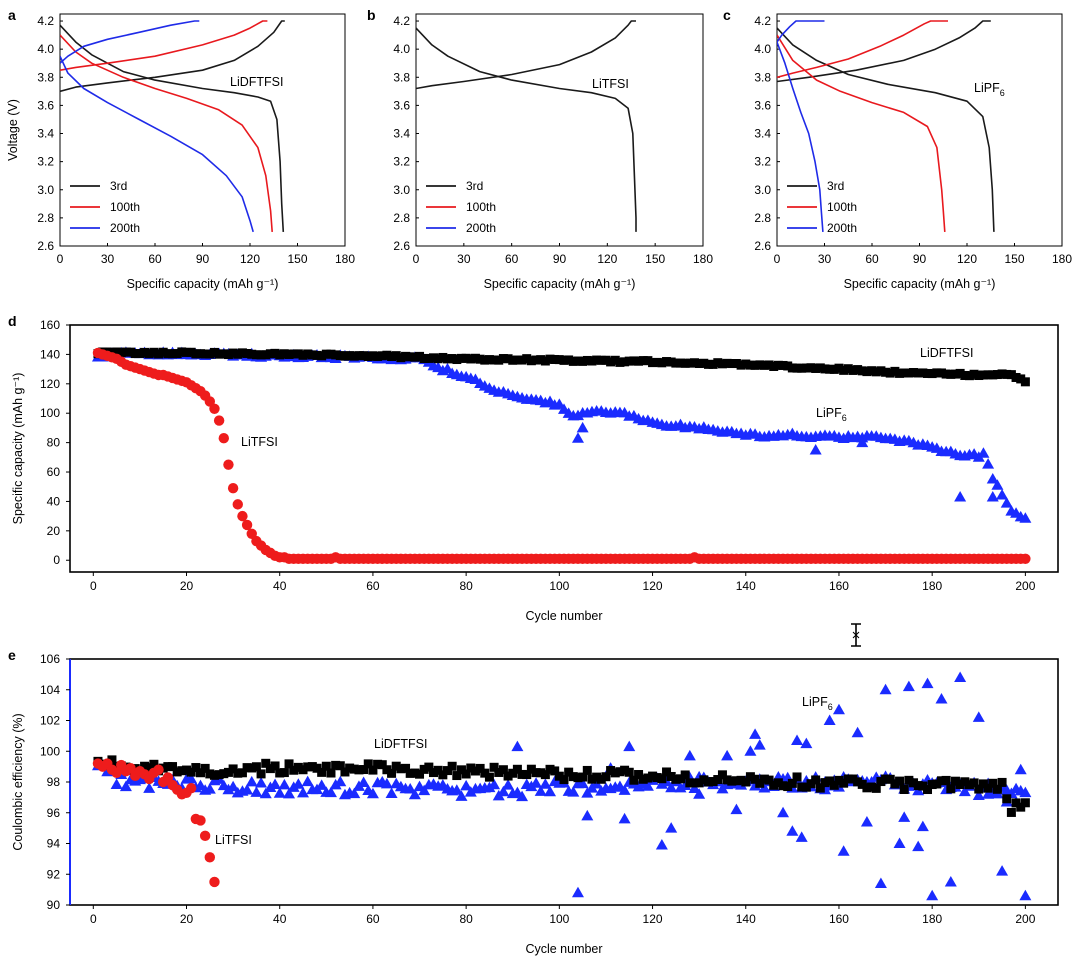 The width and height of the screenshot is (1080, 958). What do you see at coordinates (187, 586) in the screenshot?
I see `x-tick-label: 20` at bounding box center [187, 586].